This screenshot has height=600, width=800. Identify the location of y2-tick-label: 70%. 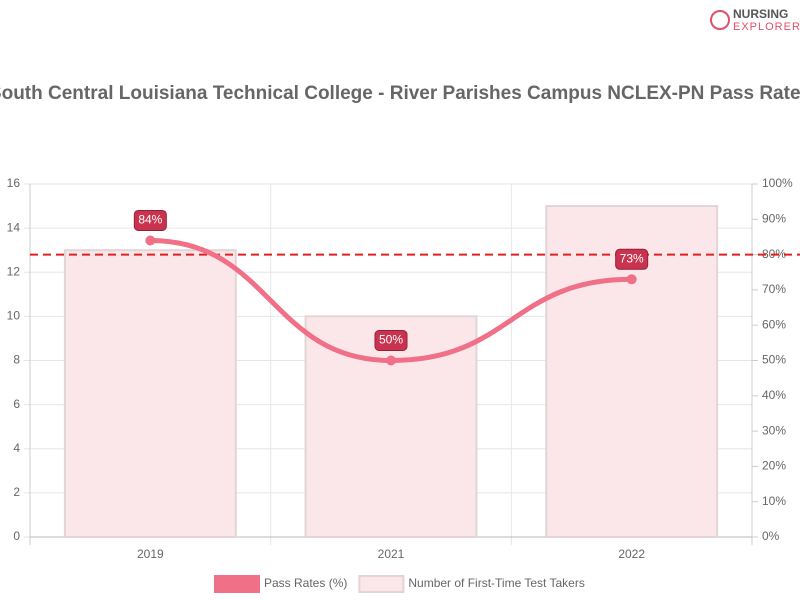
(774, 289).